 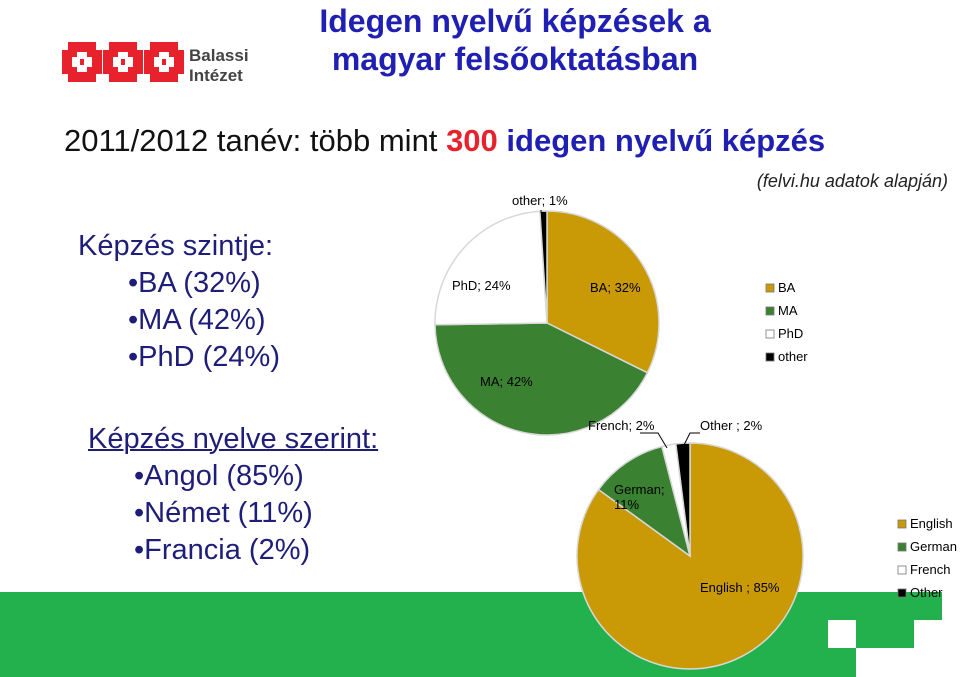 What do you see at coordinates (515, 21) in the screenshot?
I see `title-line-1: Idegen nyelvű képzések a` at bounding box center [515, 21].